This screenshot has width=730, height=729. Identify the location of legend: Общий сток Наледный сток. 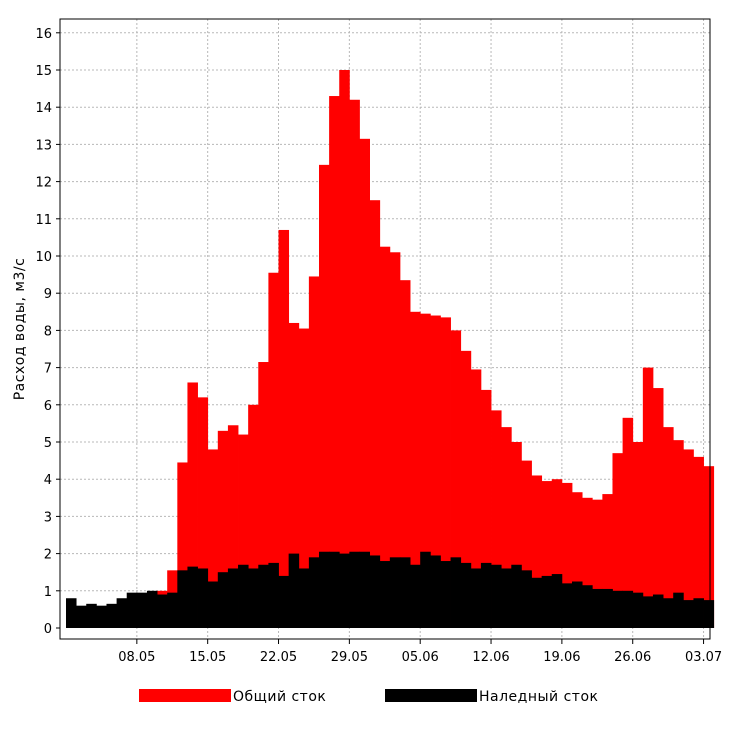
(368, 697).